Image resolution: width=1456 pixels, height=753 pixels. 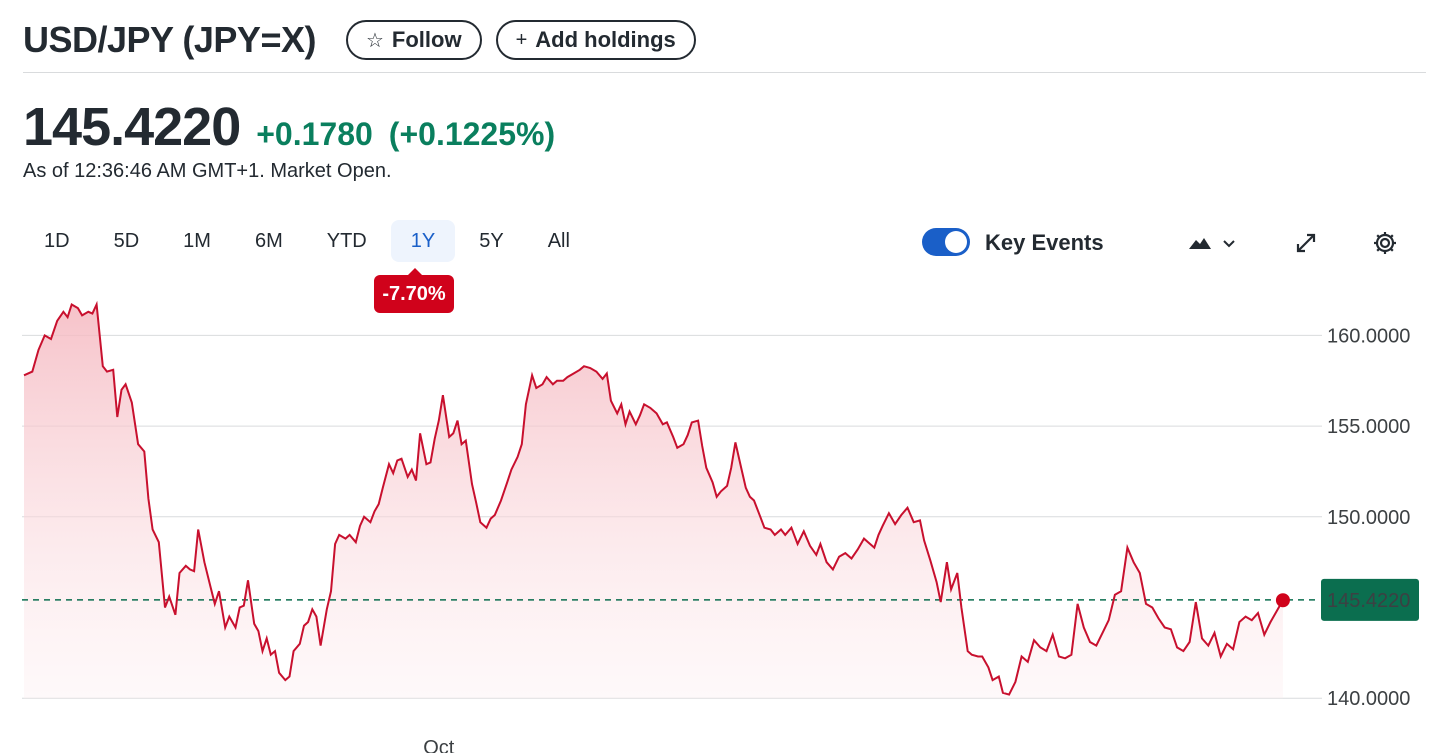 What do you see at coordinates (268, 240) in the screenshot?
I see `range-tab-6m: 6M` at bounding box center [268, 240].